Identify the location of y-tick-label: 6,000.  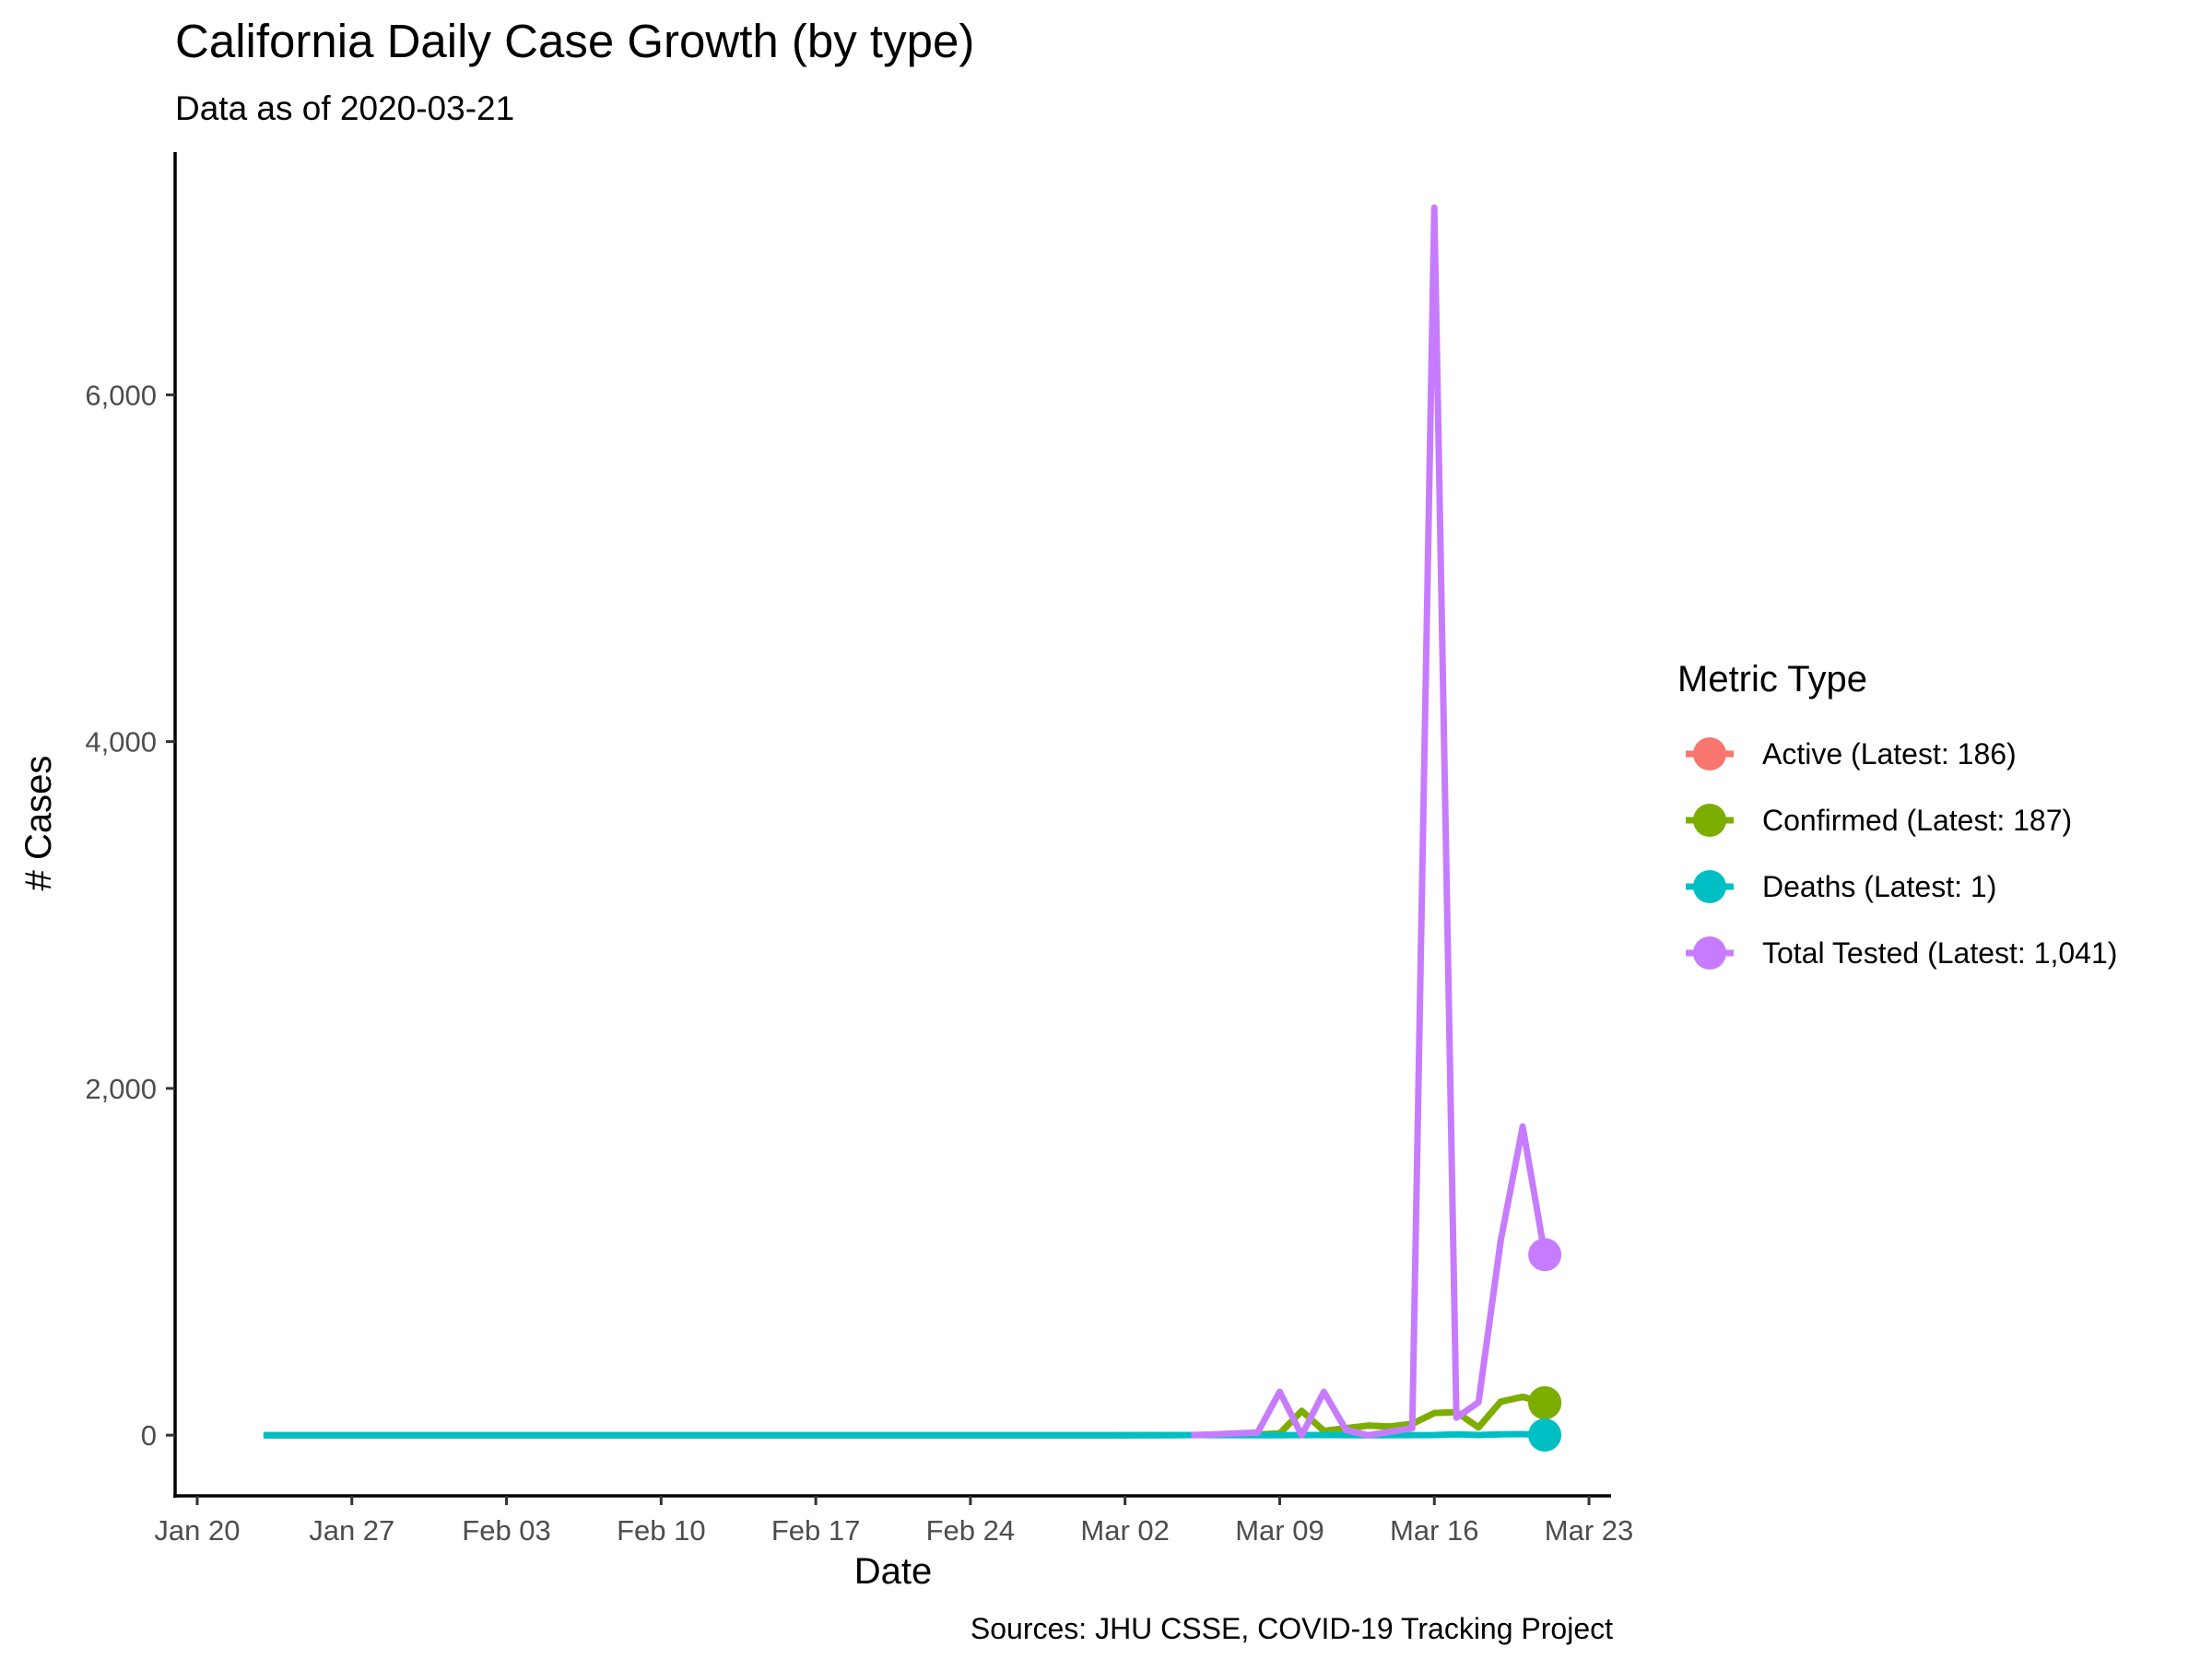
(121, 395).